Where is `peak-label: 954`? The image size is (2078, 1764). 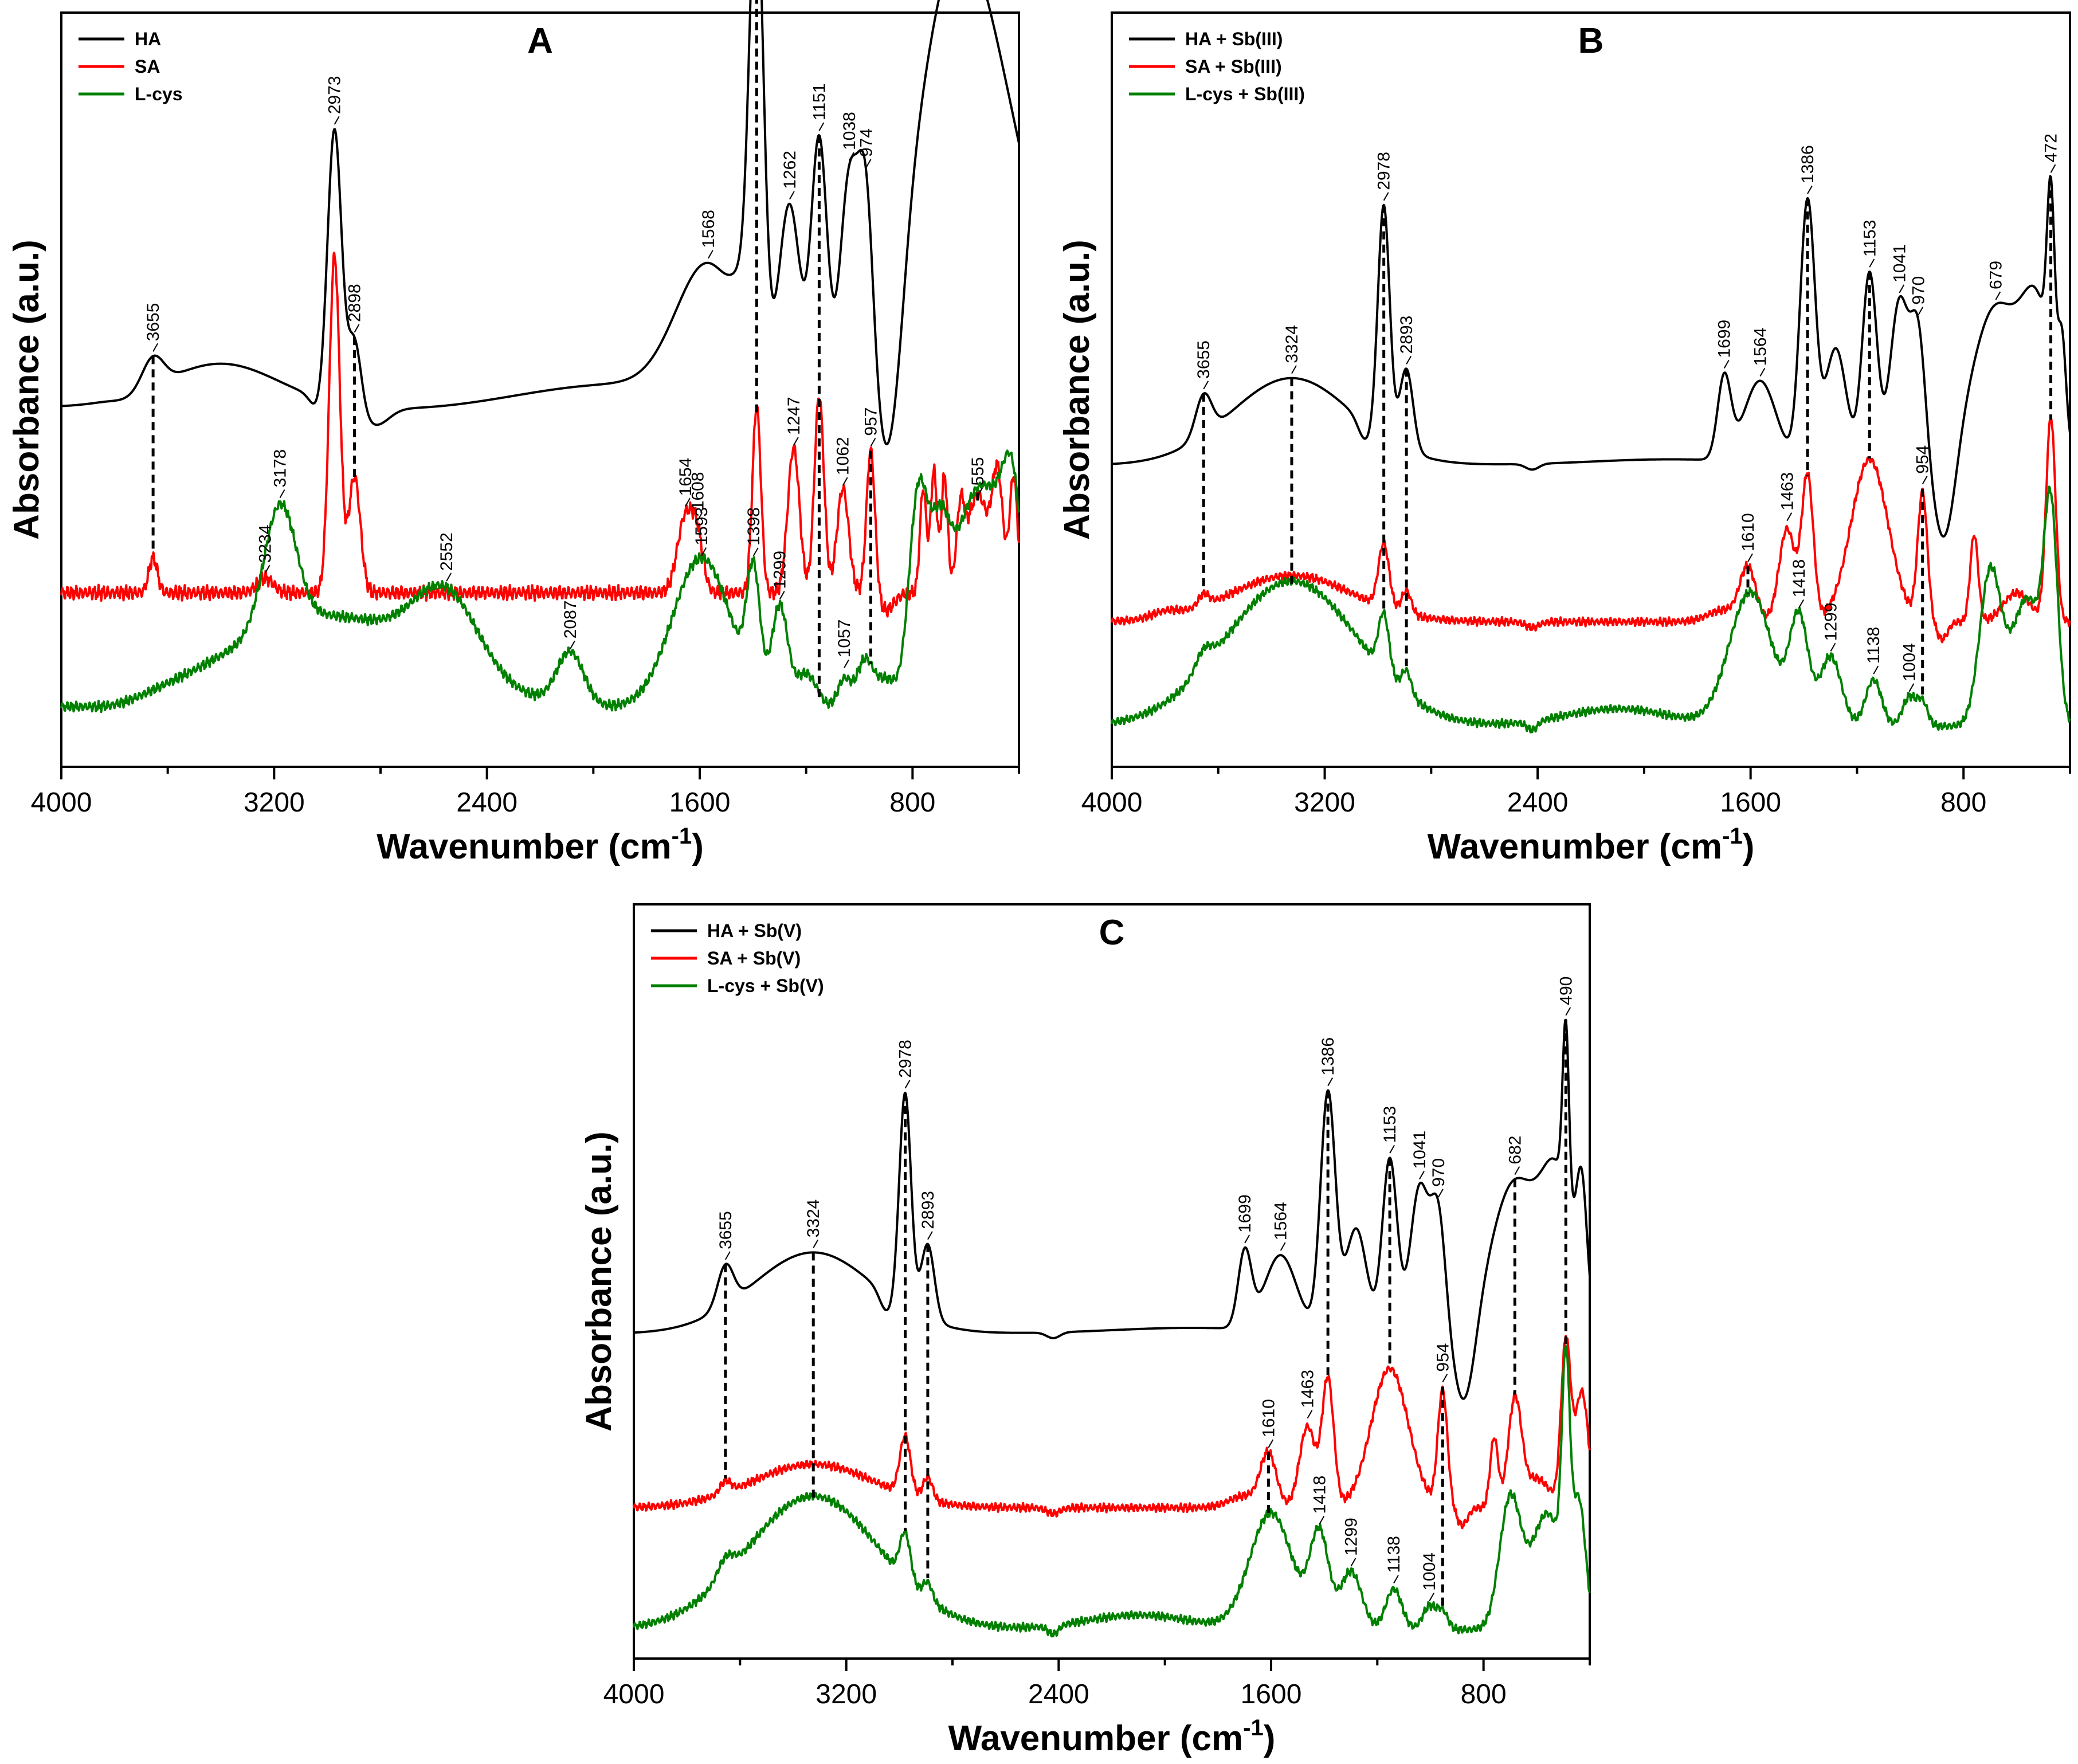 peak-label: 954 is located at coordinates (1442, 1357).